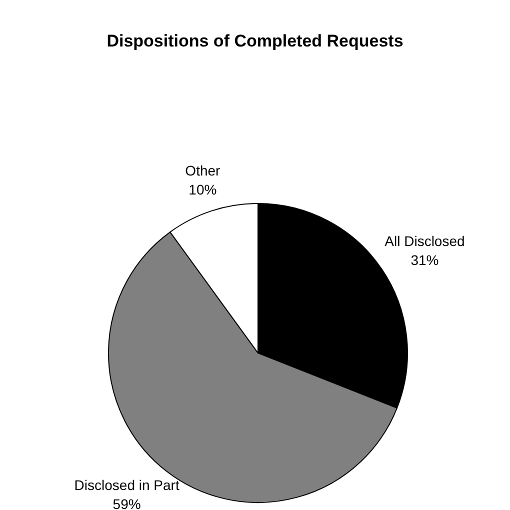  What do you see at coordinates (424, 260) in the screenshot?
I see `data-label: 31%` at bounding box center [424, 260].